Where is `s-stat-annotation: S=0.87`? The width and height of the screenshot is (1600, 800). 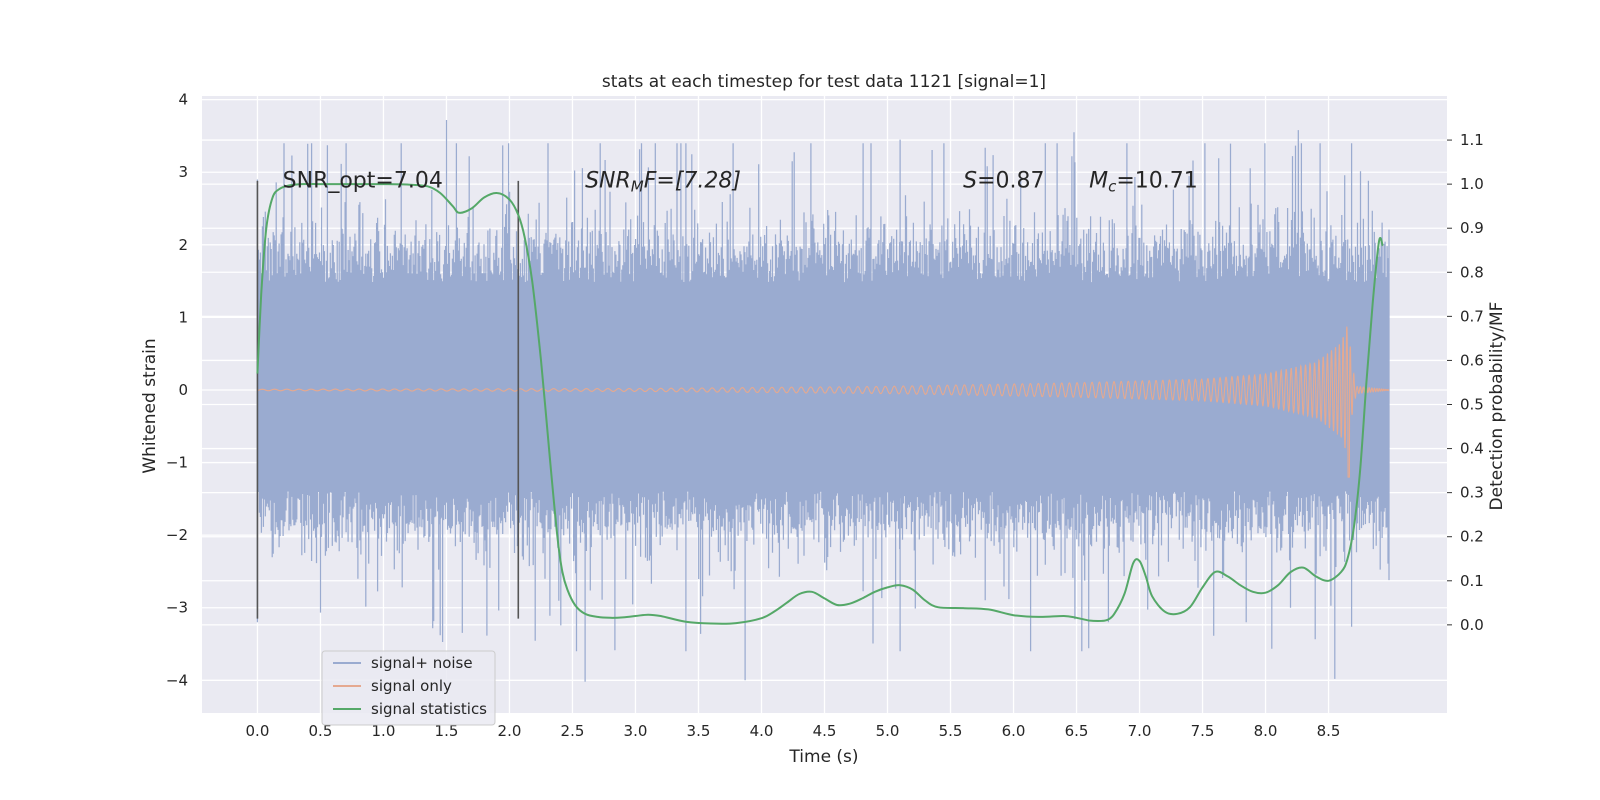 s-stat-annotation: S=0.87 is located at coordinates (1003, 180).